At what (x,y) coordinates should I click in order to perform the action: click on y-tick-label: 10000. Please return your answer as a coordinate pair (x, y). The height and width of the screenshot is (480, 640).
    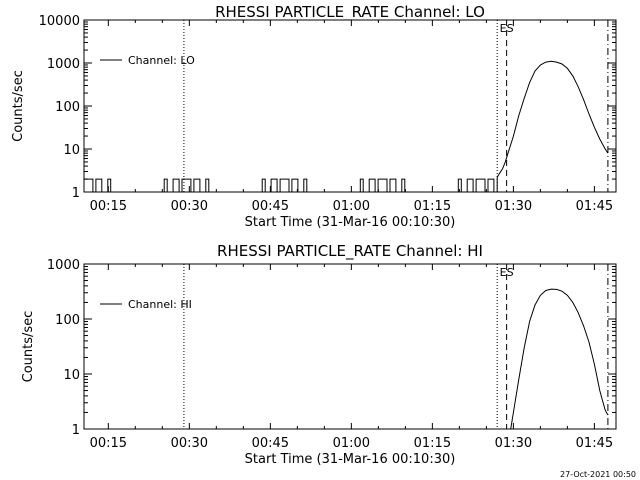
    Looking at the image, I should click on (59, 21).